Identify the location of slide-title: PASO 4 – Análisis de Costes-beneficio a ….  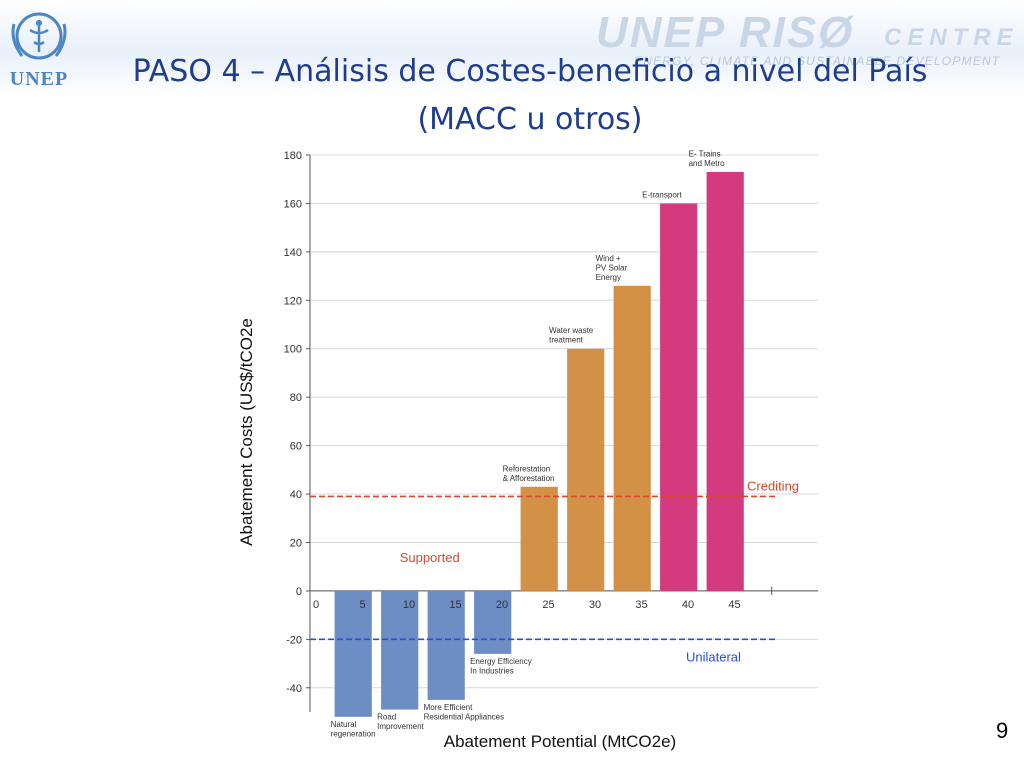
(530, 96).